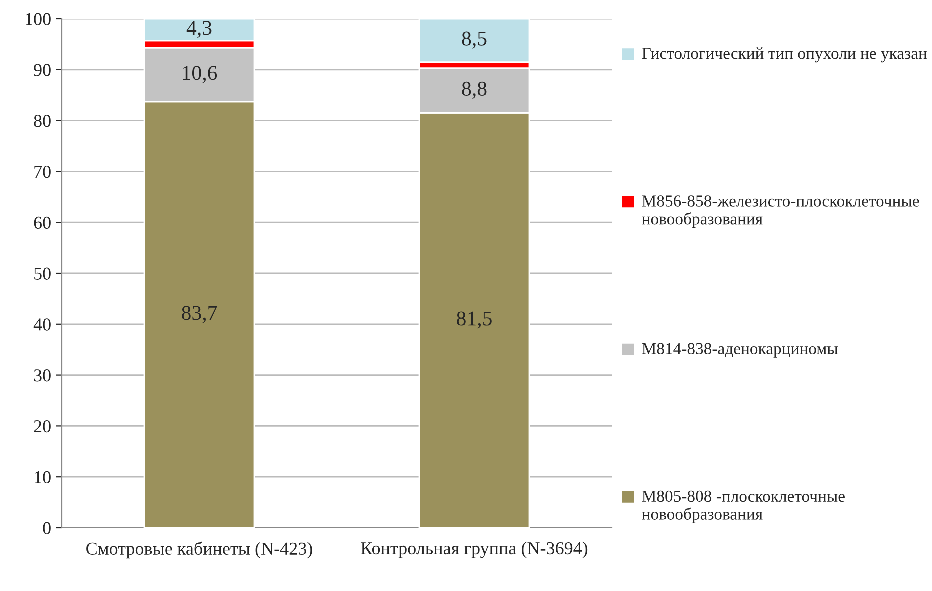 The height and width of the screenshot is (591, 932). I want to click on legend-label: M856-858-железисто-плоскоклеточные новообразования, so click(781, 212).